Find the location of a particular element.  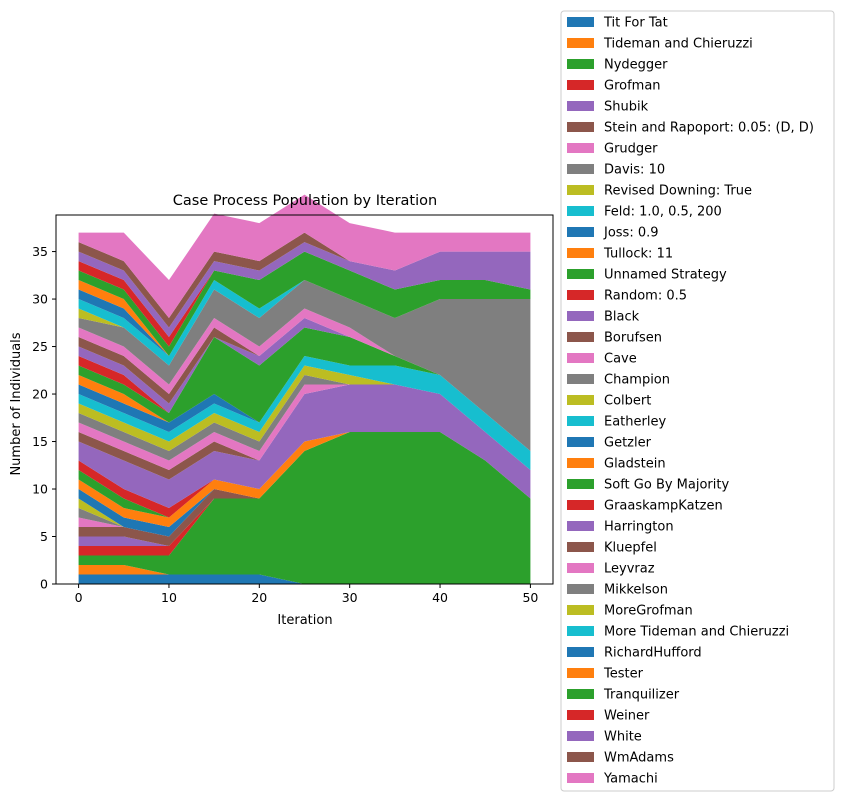

legend-entry-label: Gladstein is located at coordinates (635, 464).